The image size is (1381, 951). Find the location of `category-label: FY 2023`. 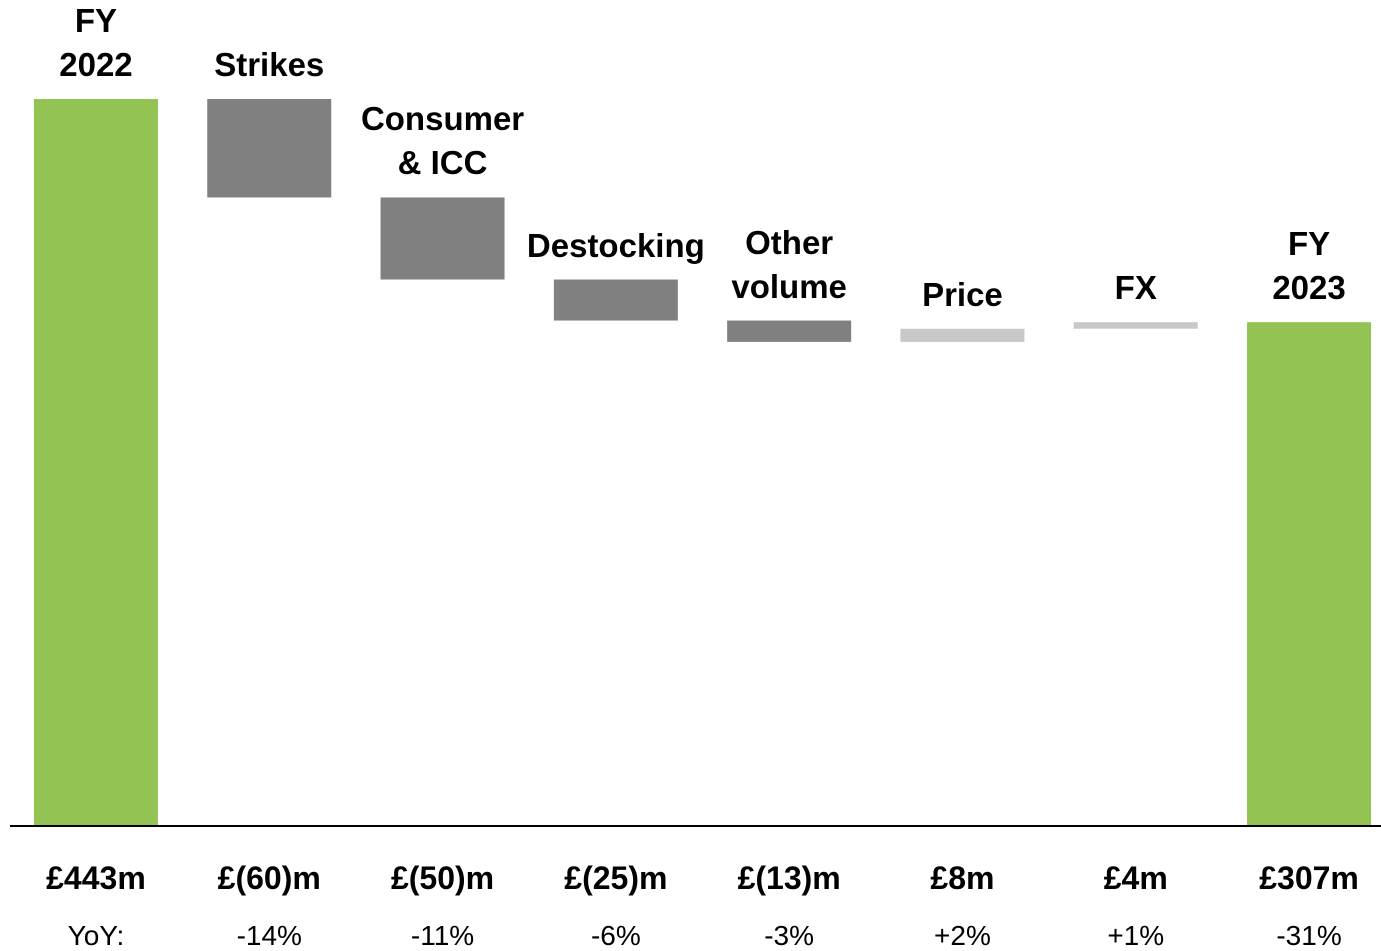

category-label: FY 2023 is located at coordinates (1309, 266).